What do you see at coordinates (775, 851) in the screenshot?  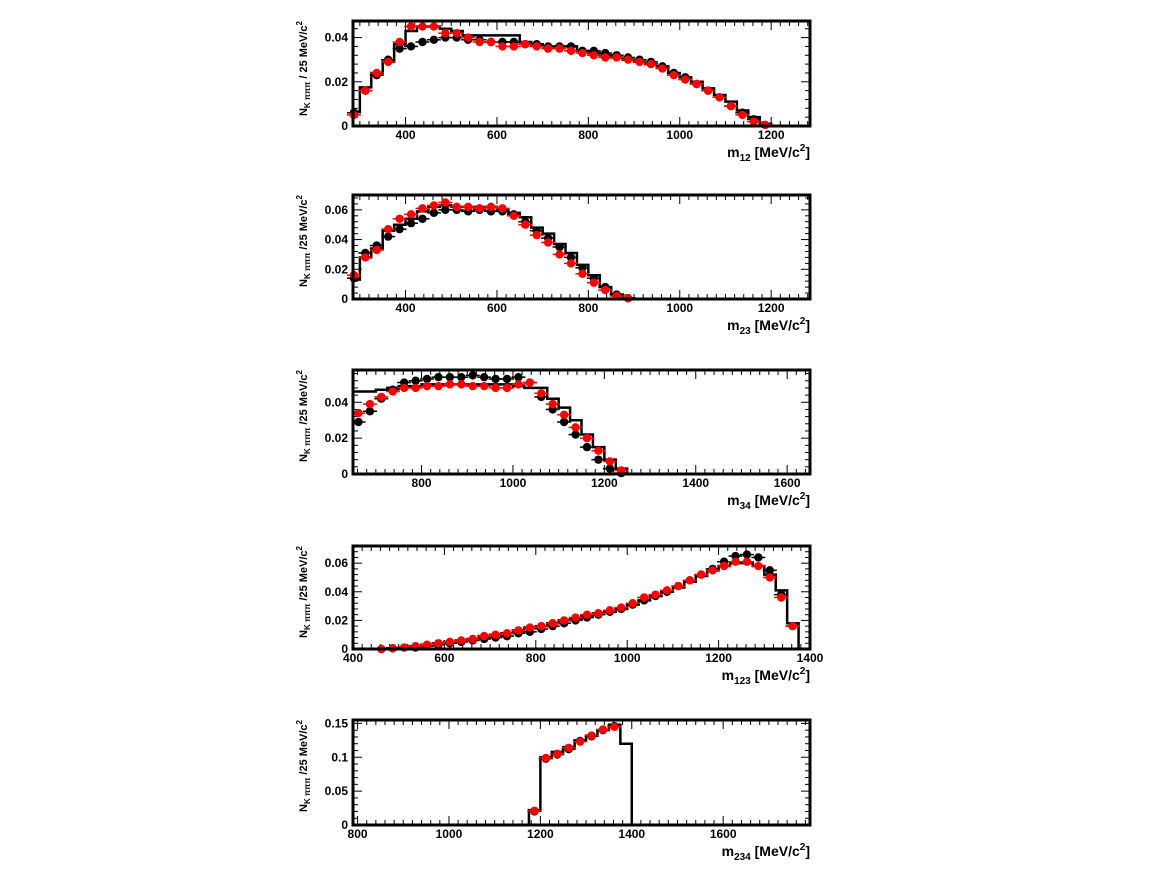 I see `x-axis-title-part: [MeV/c` at bounding box center [775, 851].